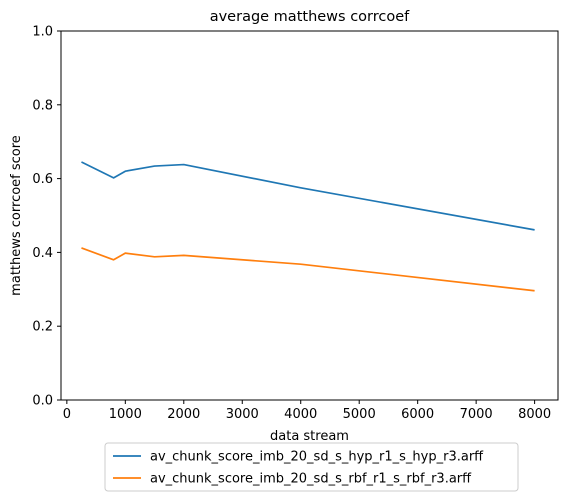 This screenshot has width=570, height=504. I want to click on y-tick-label: 0.4, so click(42, 253).